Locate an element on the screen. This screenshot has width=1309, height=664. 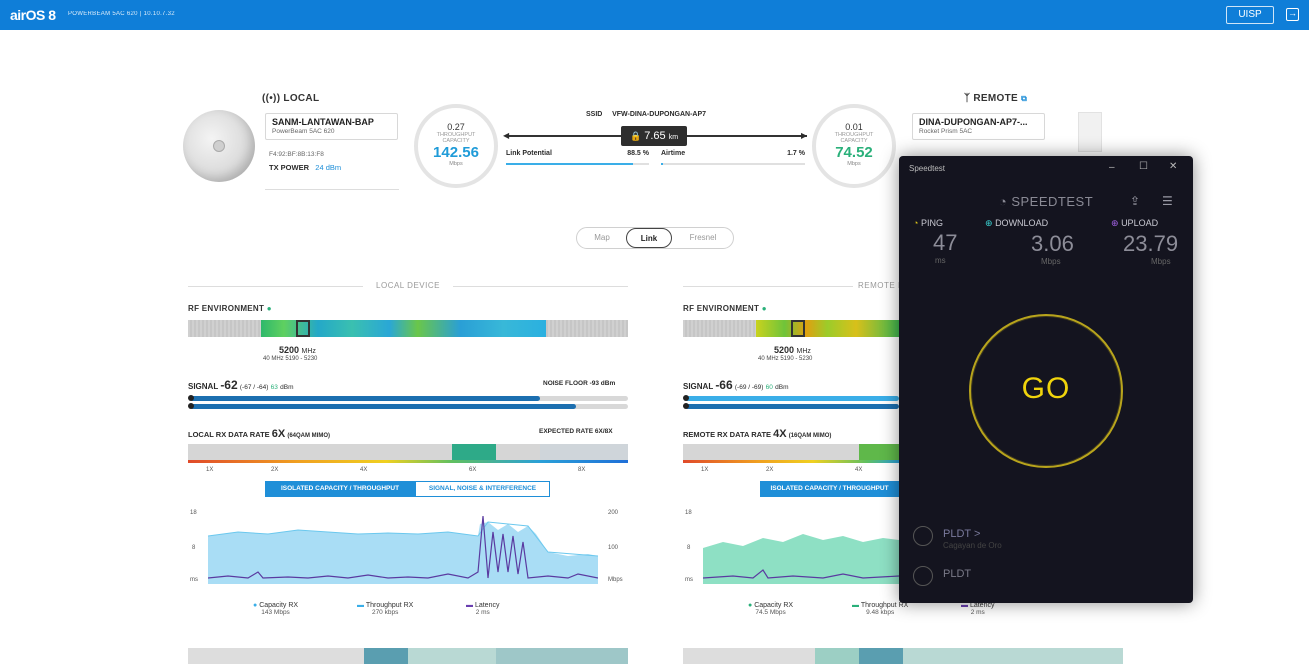
expected-rate: EXPECTED RATE 6X/8X is located at coordinates (576, 431).